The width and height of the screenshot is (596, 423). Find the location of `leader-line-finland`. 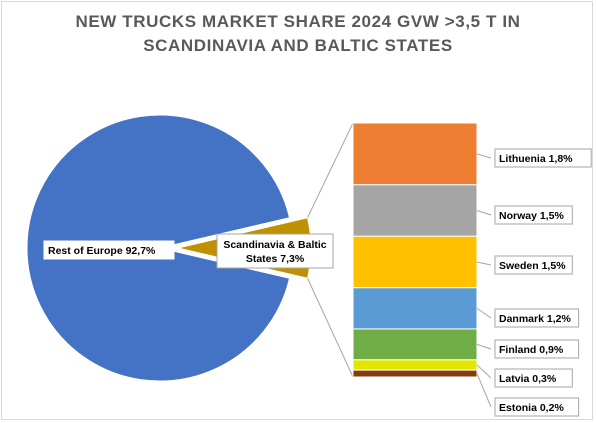

leader-line-finland is located at coordinates (484, 346).